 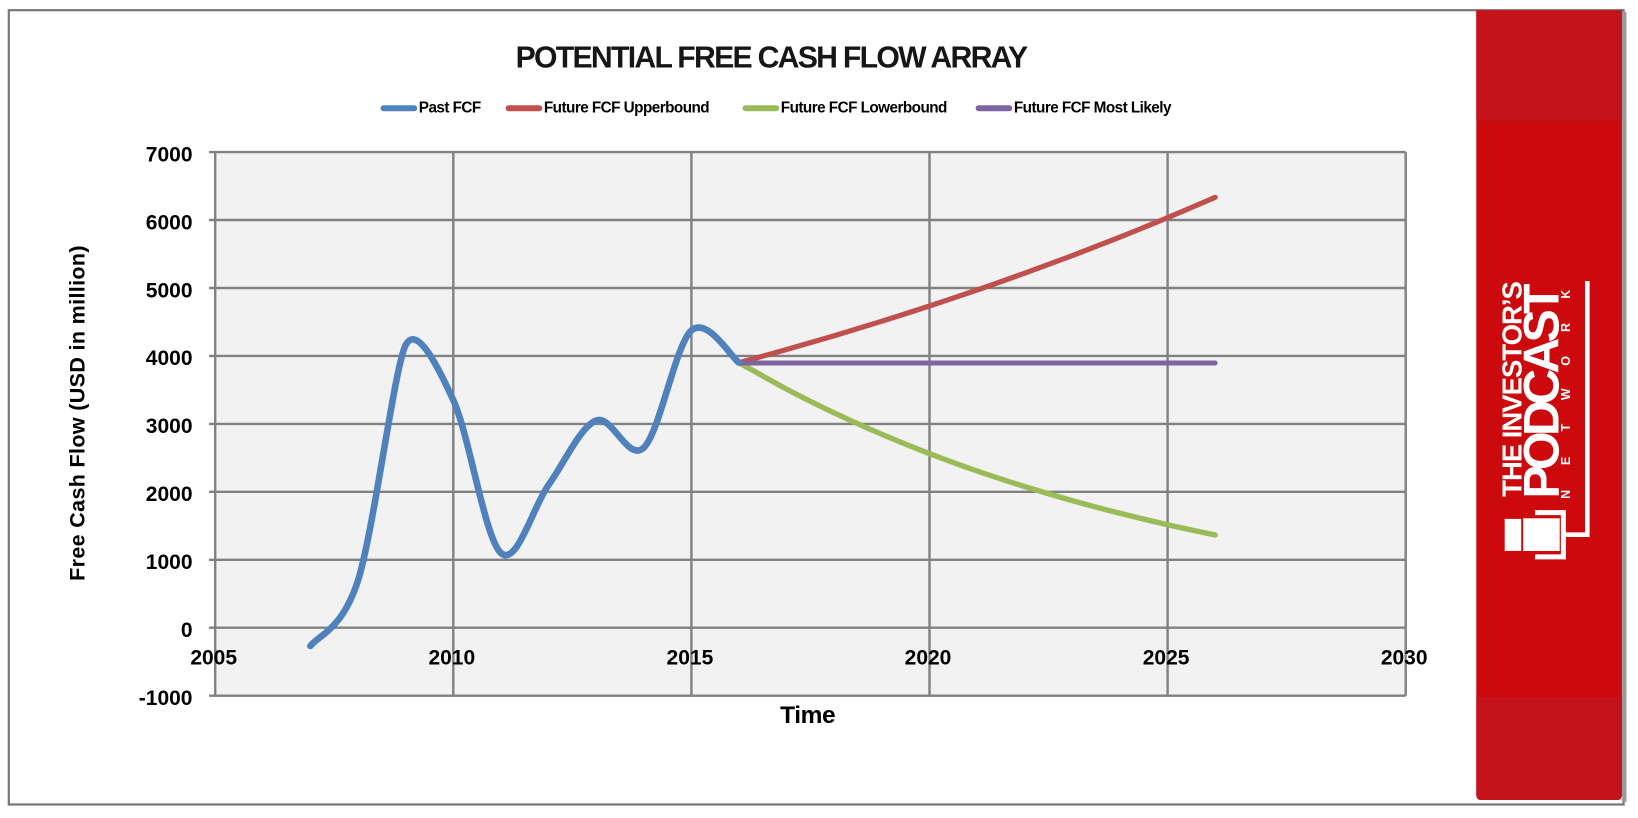 I want to click on svg-text: Future FCF Upperbound, so click(x=626, y=108).